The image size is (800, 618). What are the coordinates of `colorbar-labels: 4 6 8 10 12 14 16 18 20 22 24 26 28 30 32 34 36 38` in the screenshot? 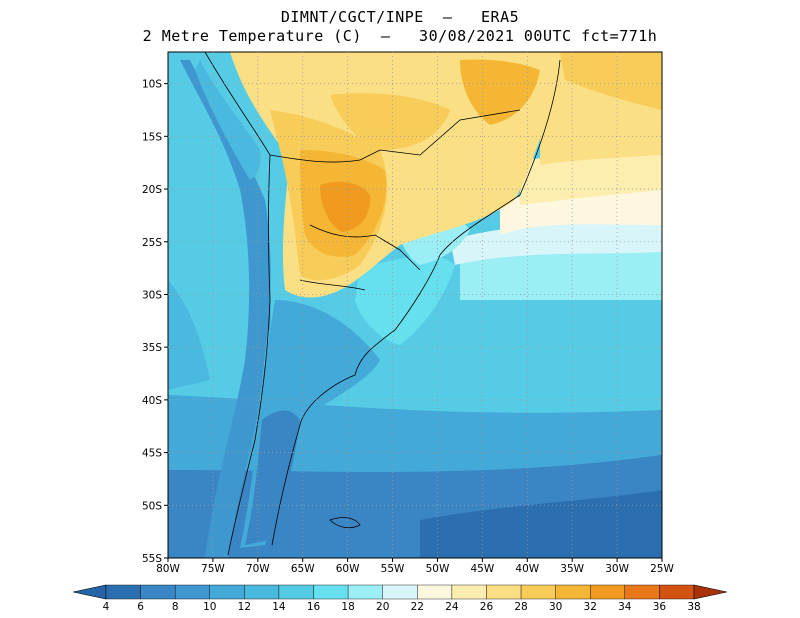 It's located at (402, 607).